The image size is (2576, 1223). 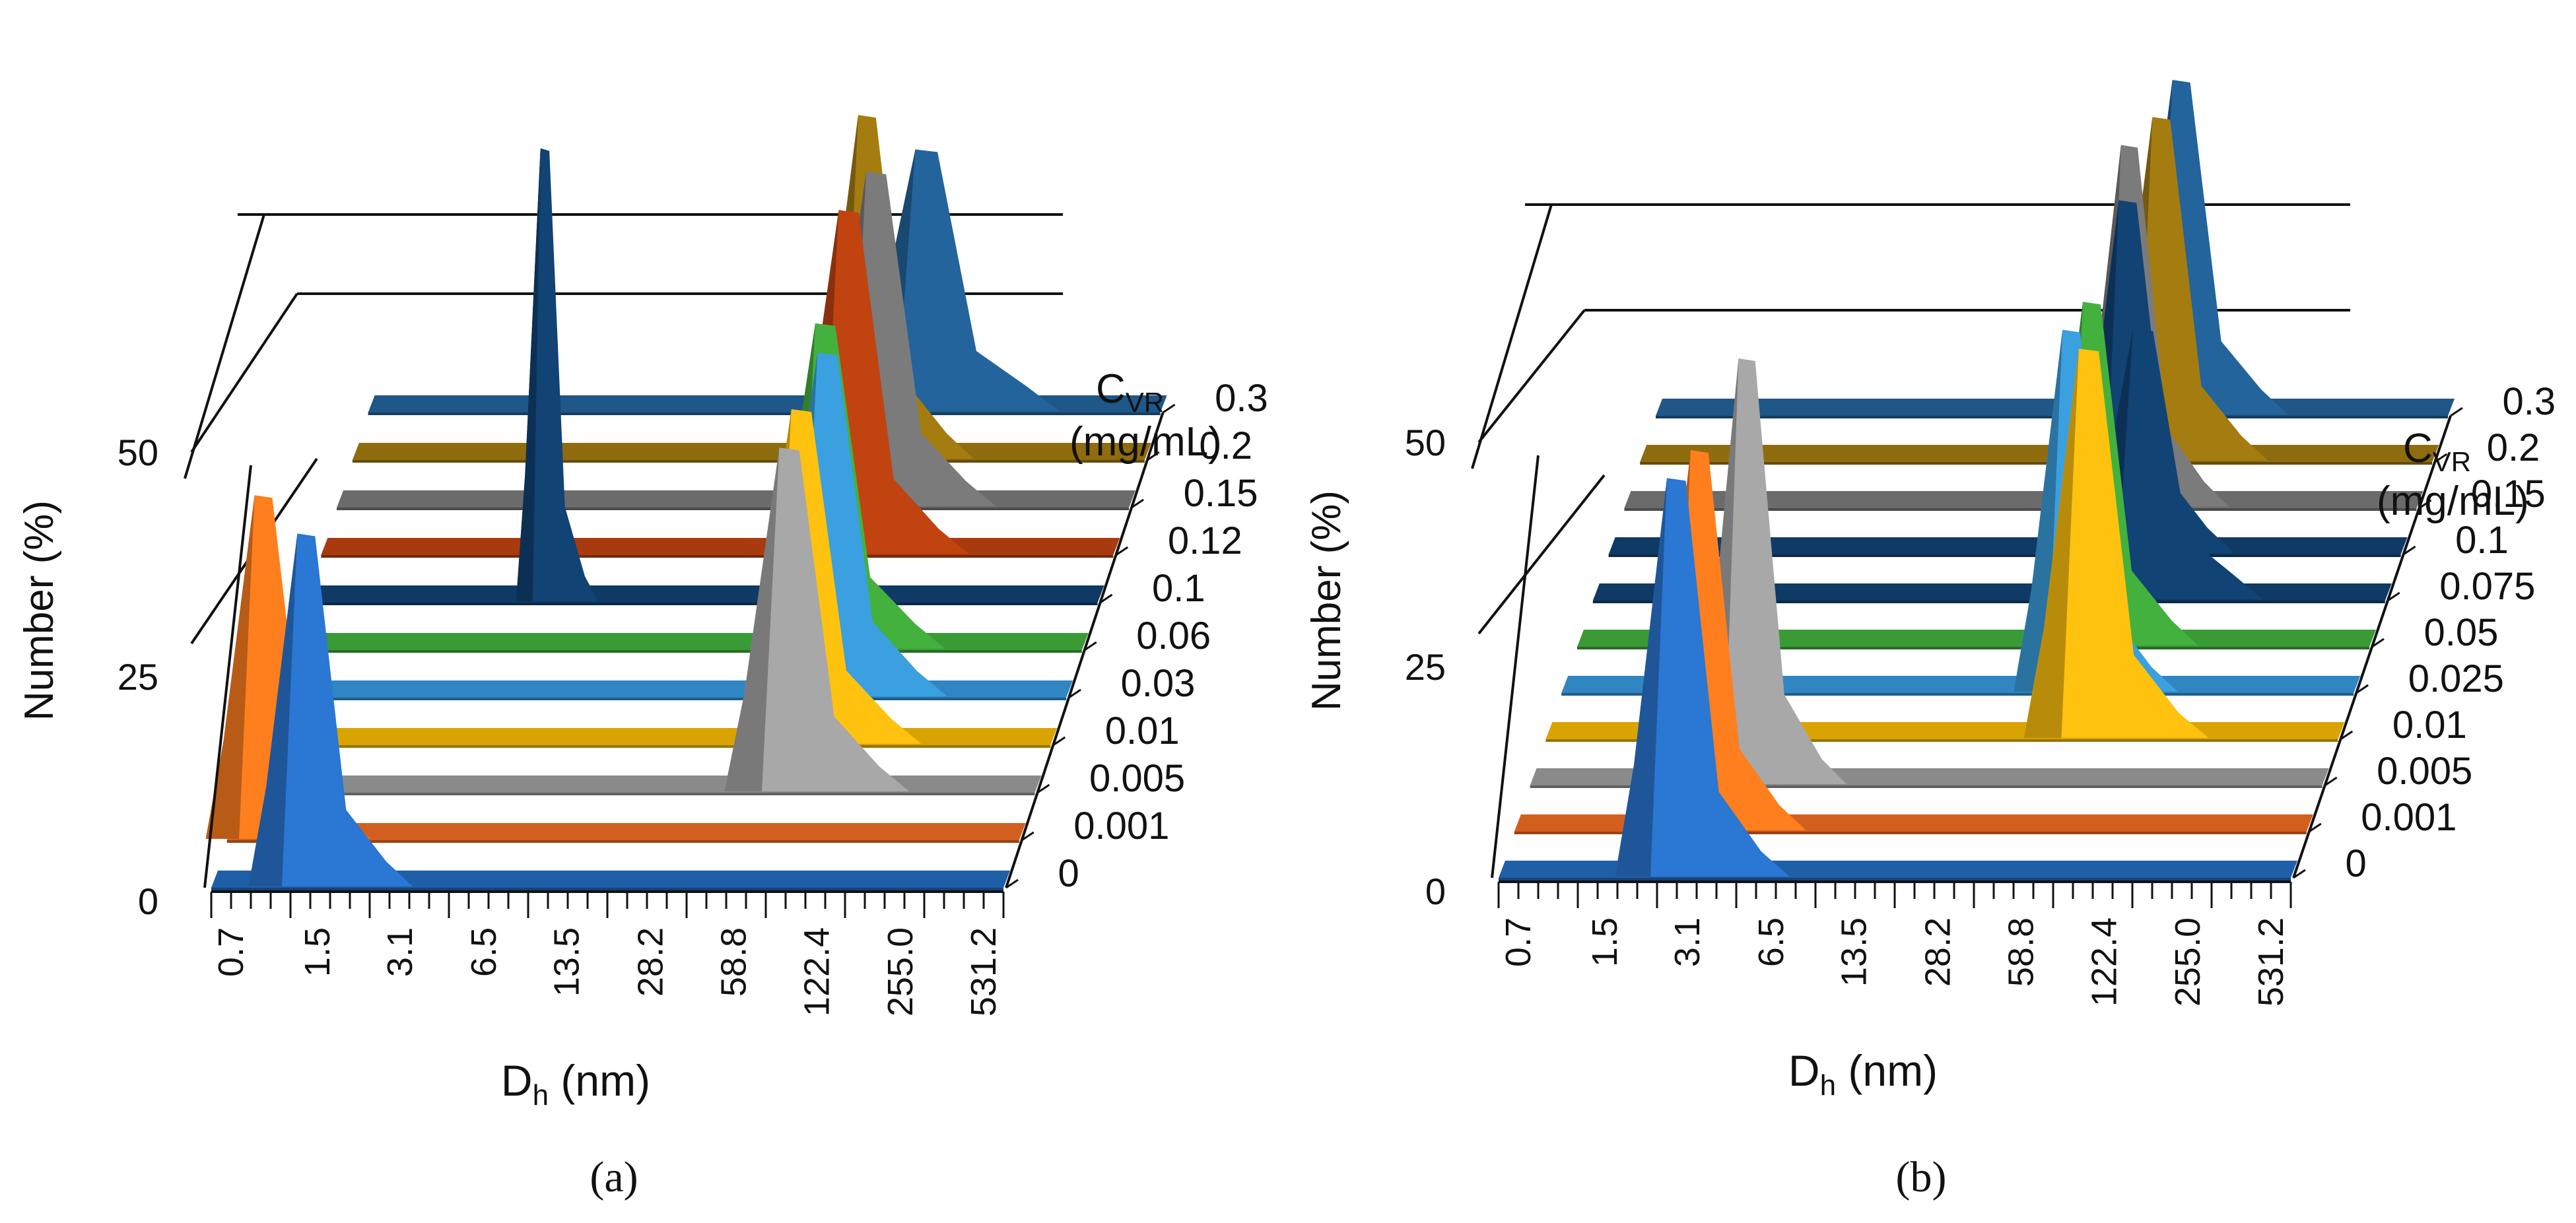 What do you see at coordinates (614, 1177) in the screenshot?
I see `panel-caption: (a)` at bounding box center [614, 1177].